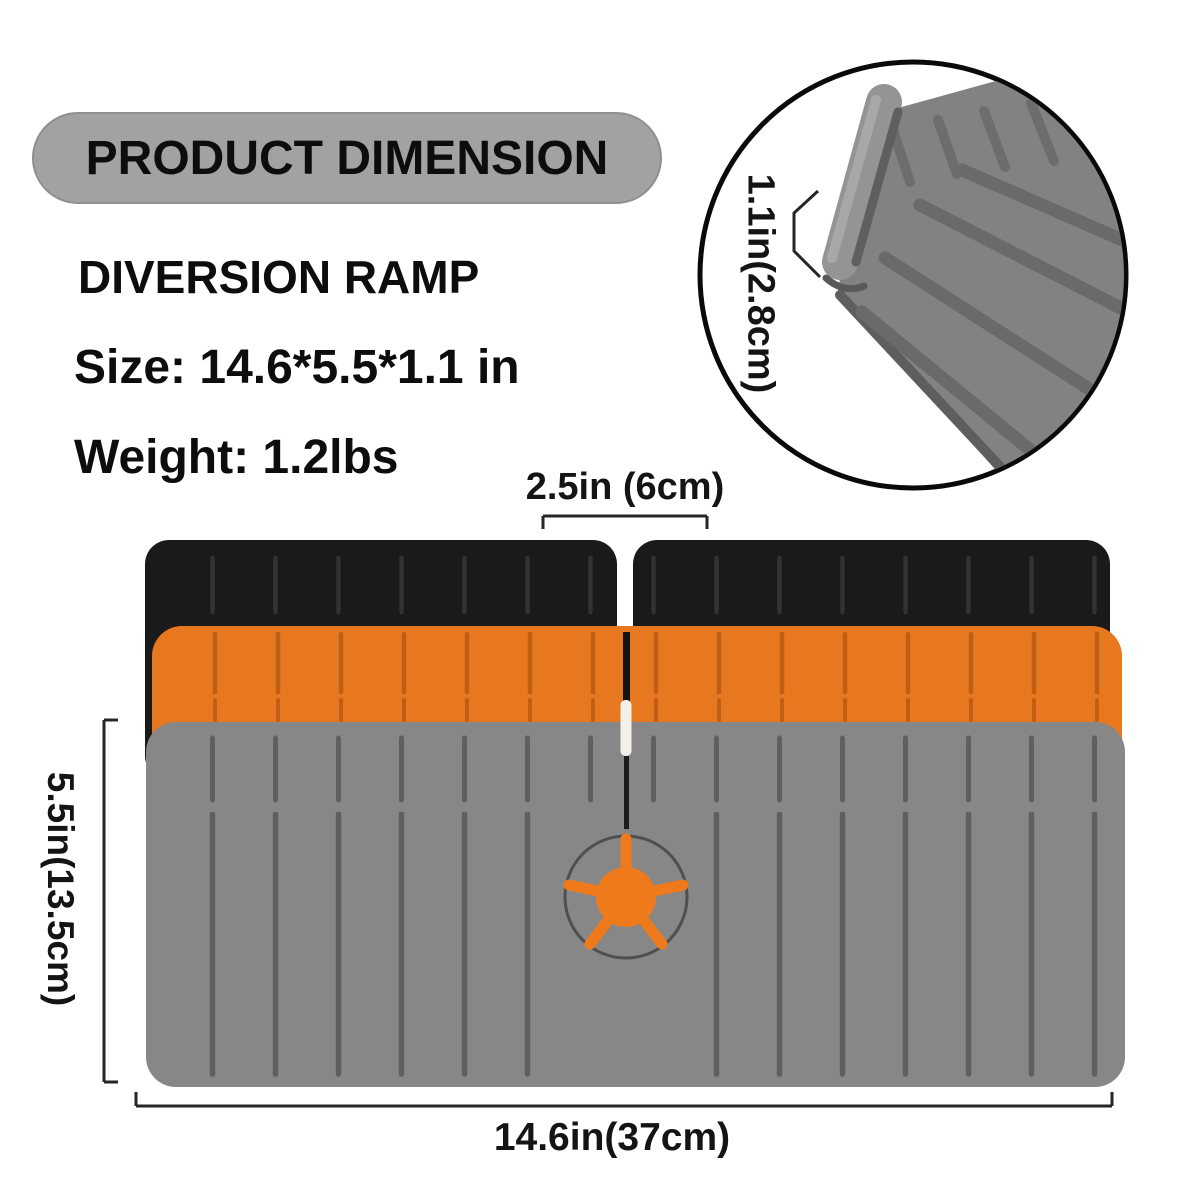 The image size is (1200, 1200). Describe the element at coordinates (634, 665) in the screenshot. I see `orange-mat-ribs` at that location.